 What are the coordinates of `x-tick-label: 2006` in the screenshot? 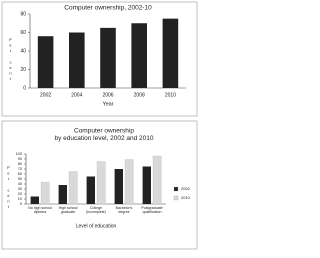 It's located at (107, 95).